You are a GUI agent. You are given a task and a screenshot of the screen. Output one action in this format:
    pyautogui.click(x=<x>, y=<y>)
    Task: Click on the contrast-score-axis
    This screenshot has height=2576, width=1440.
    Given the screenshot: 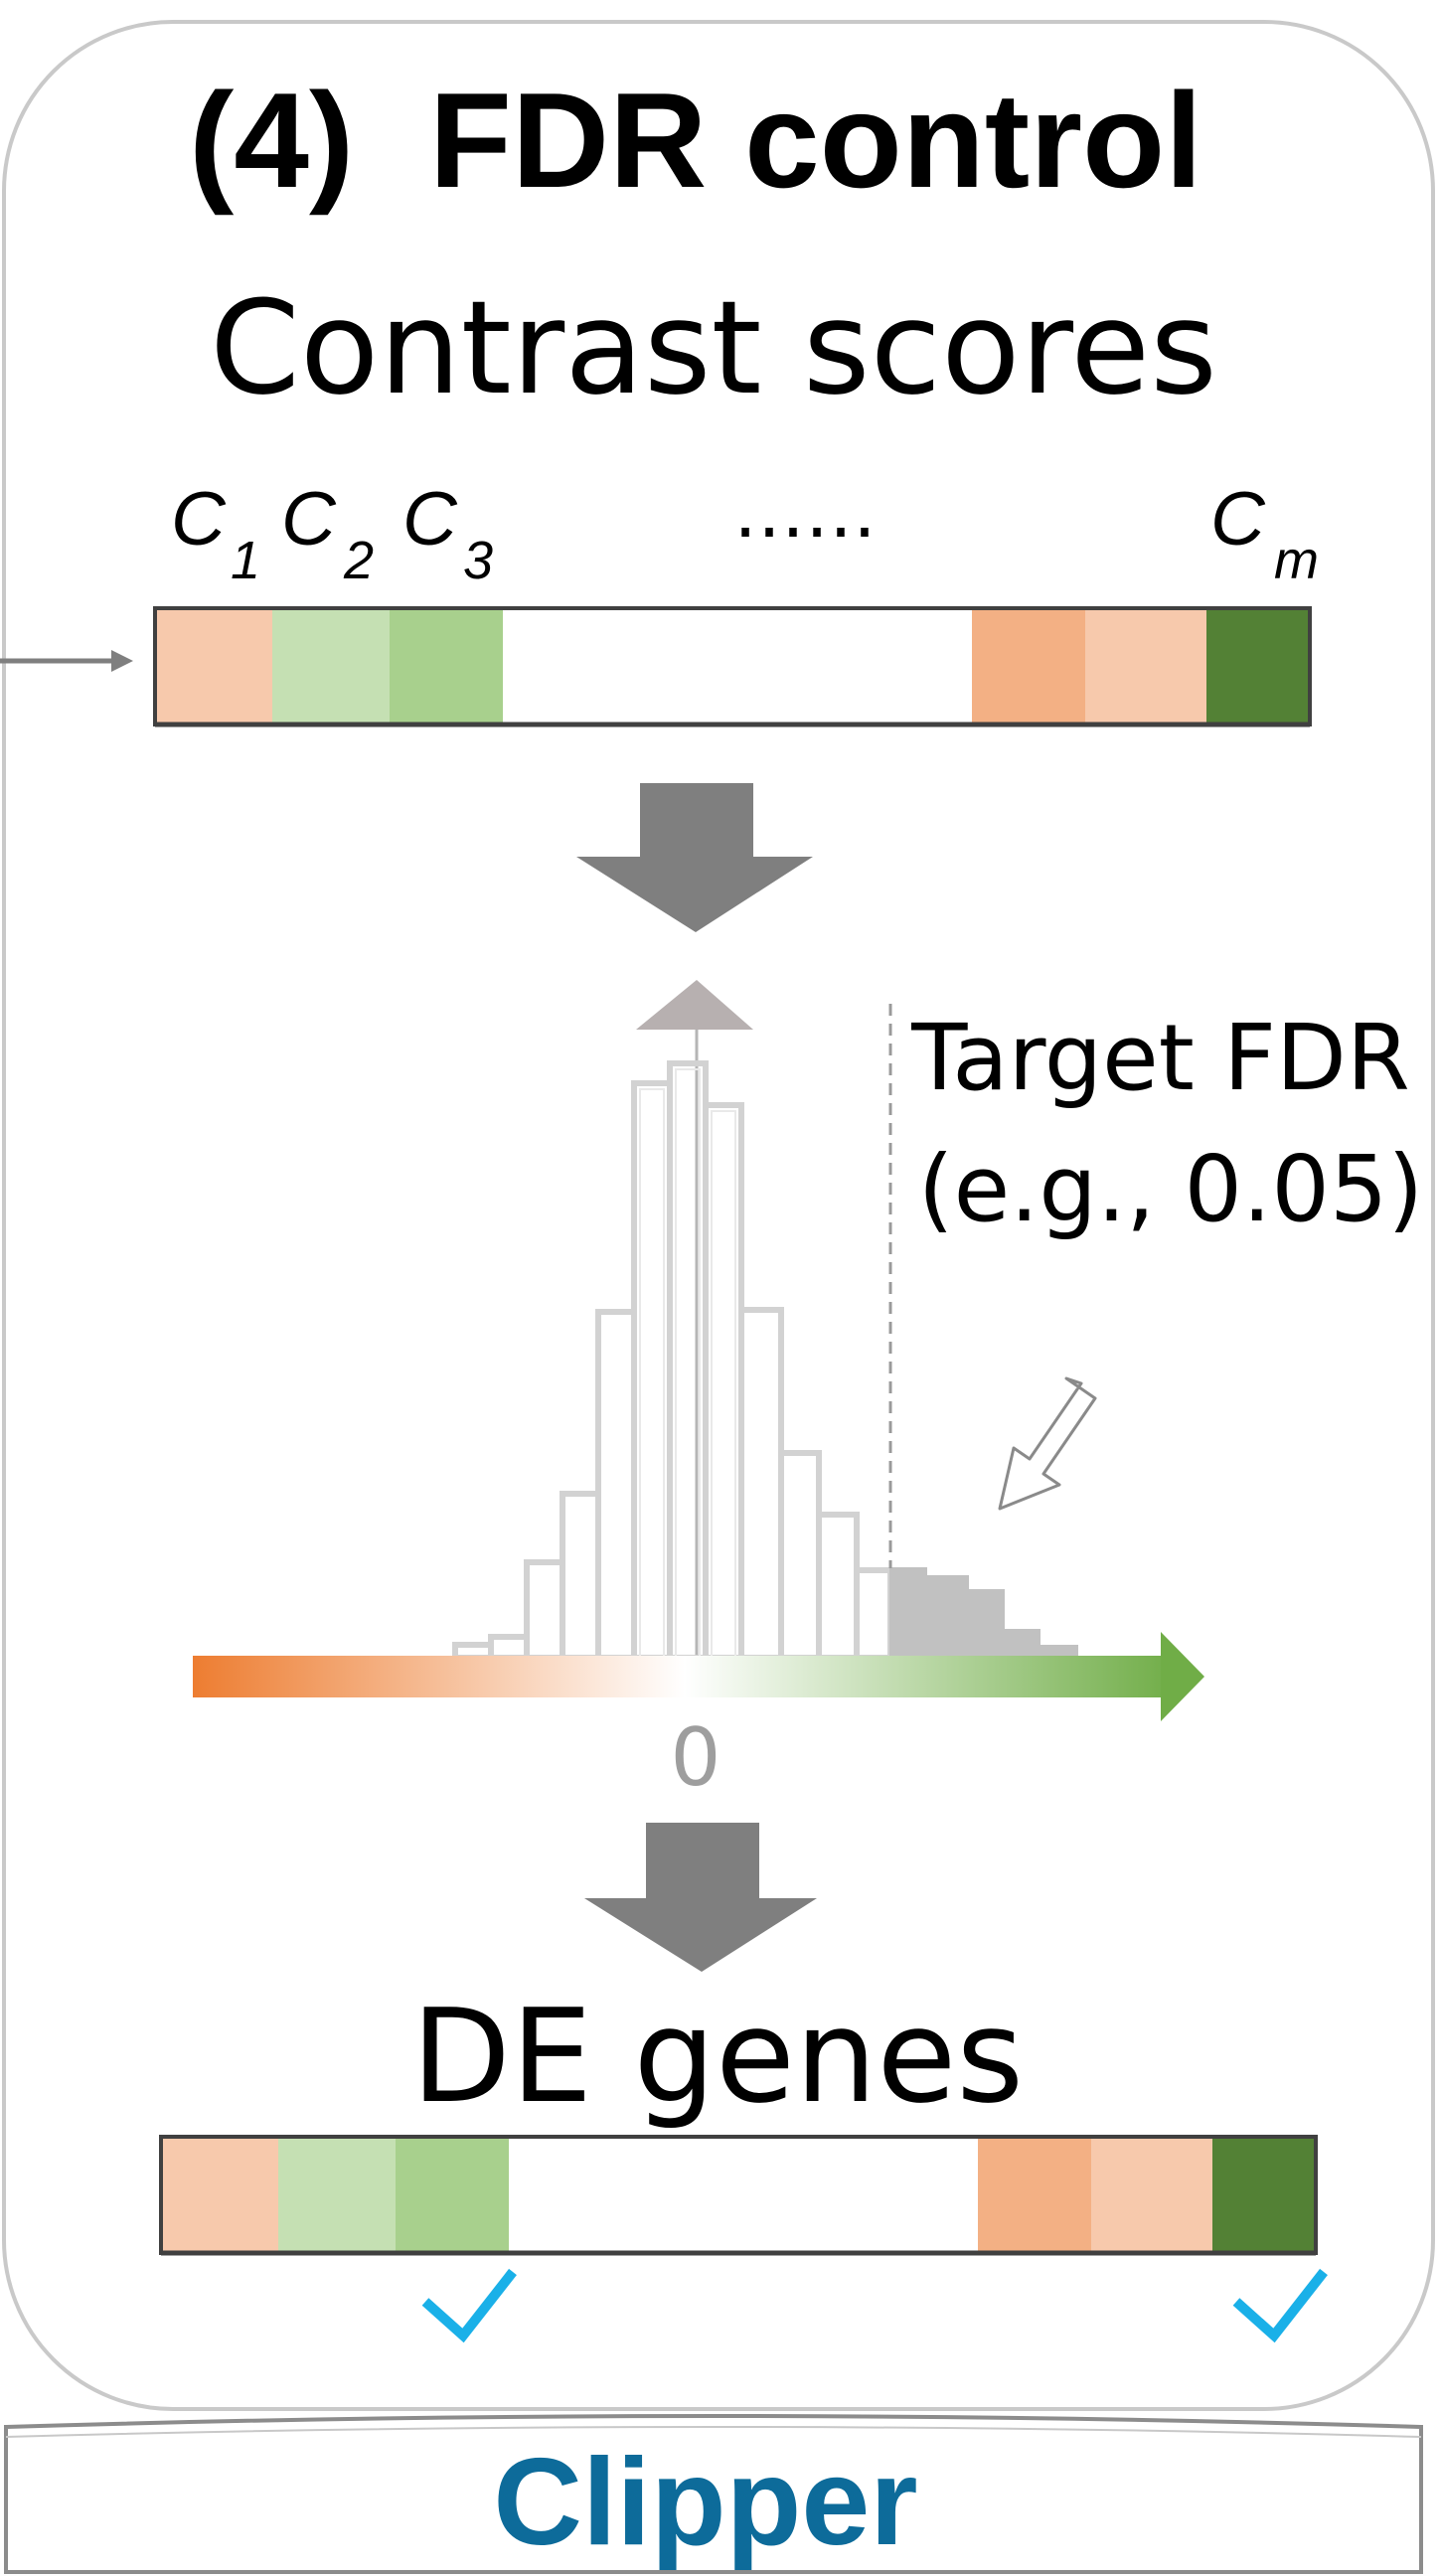 What is the action you would take?
    pyautogui.click(x=698, y=1676)
    